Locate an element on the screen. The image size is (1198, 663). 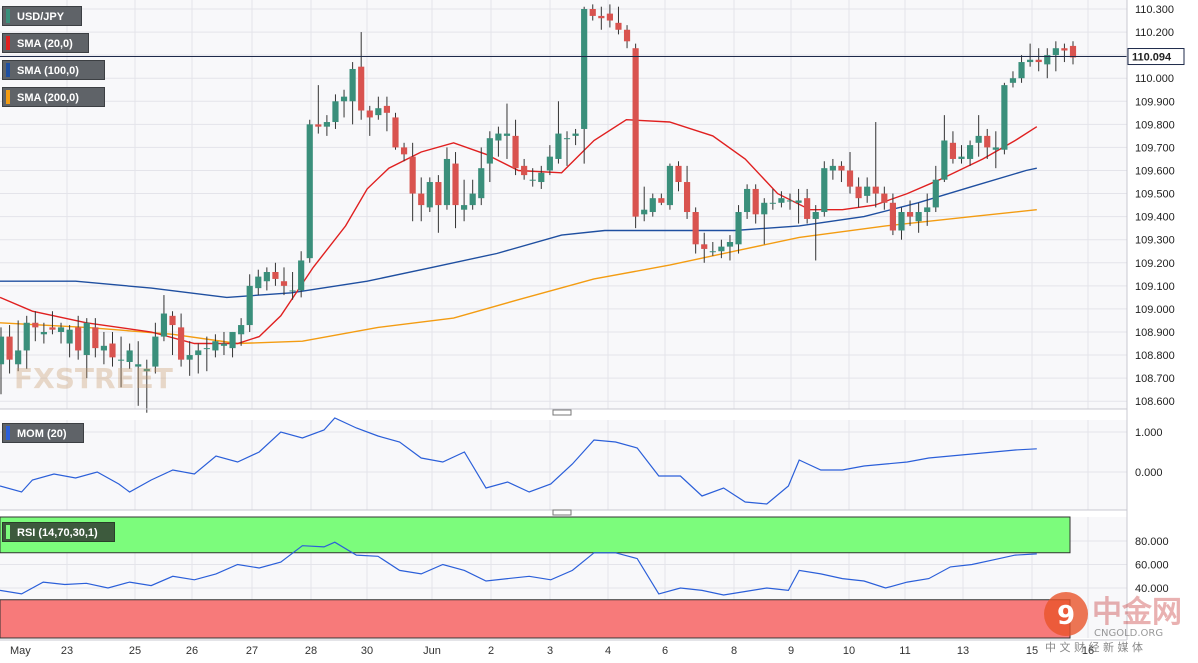
cngold-watermark-sub: 中 文 财 经 新 媒 体 is located at coordinates (1094, 647).